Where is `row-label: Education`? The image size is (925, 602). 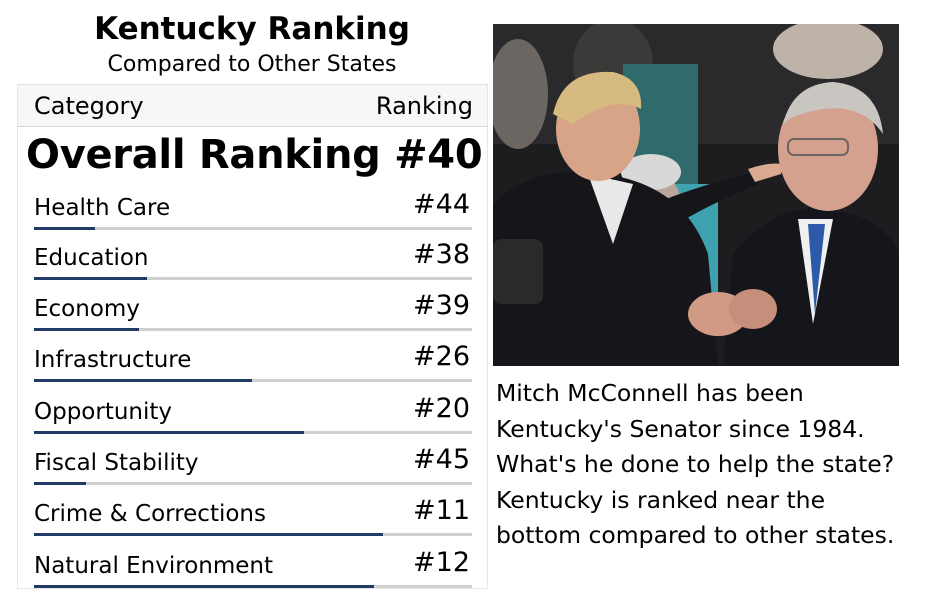 row-label: Education is located at coordinates (91, 258).